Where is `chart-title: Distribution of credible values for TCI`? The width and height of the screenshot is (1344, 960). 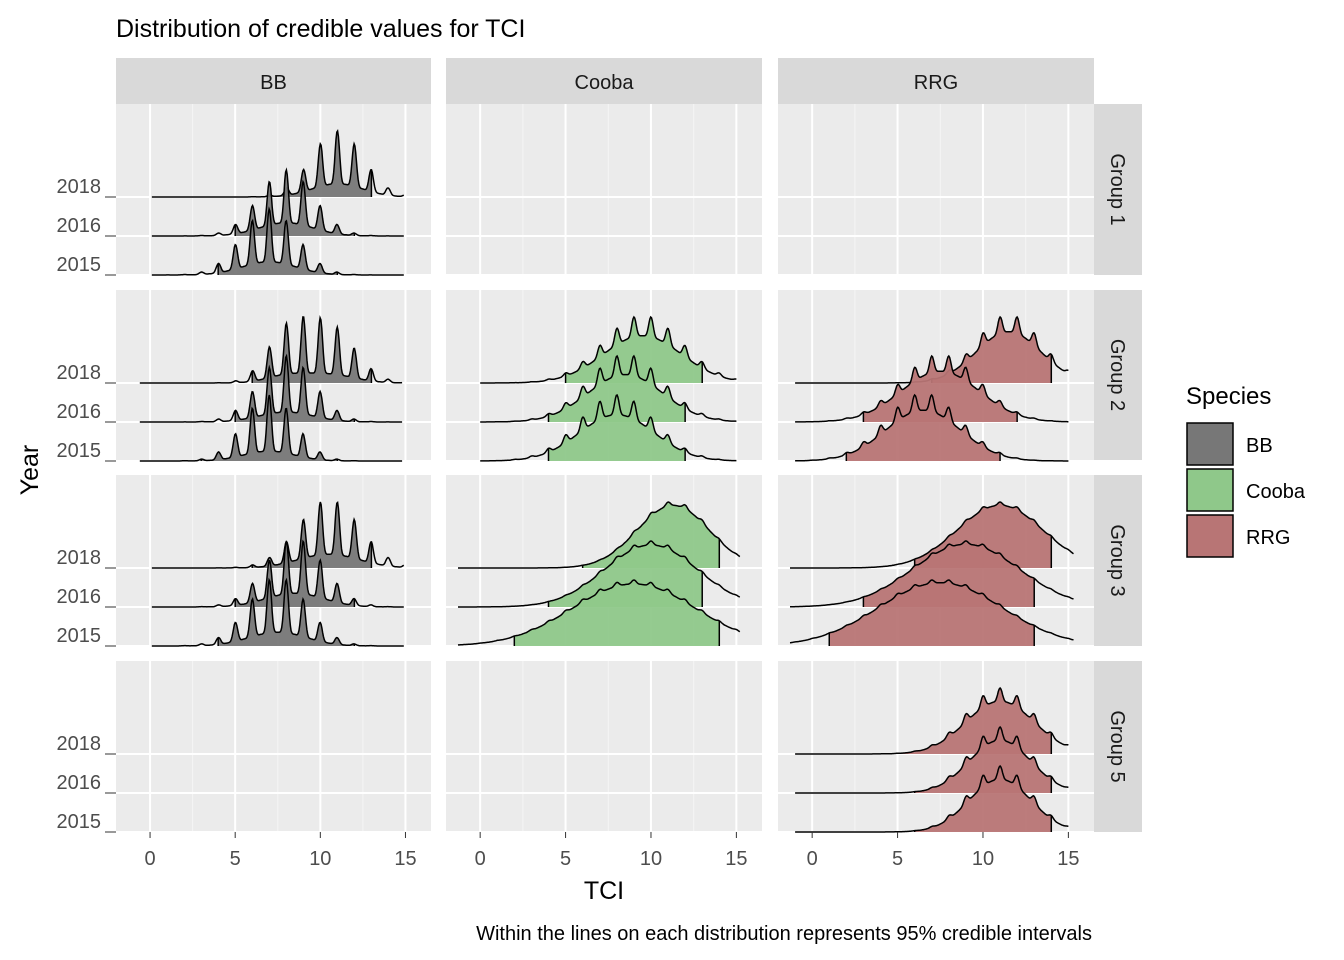
chart-title: Distribution of credible values for TCI is located at coordinates (320, 29).